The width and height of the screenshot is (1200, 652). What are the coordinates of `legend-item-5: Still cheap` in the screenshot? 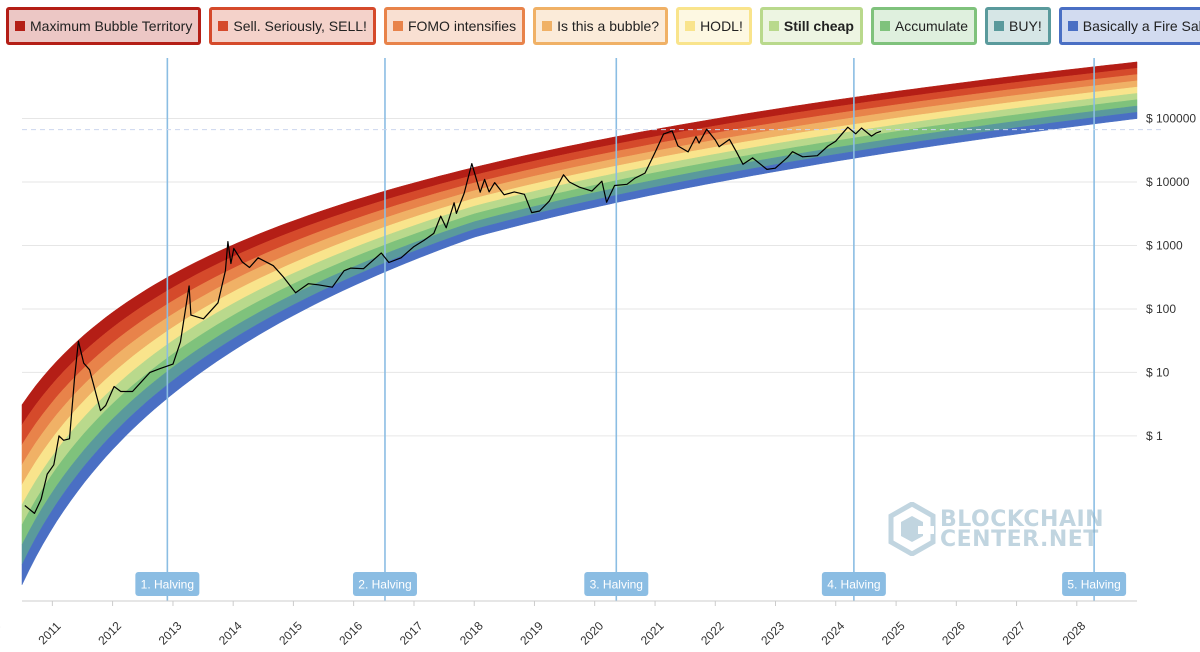 It's located at (811, 26).